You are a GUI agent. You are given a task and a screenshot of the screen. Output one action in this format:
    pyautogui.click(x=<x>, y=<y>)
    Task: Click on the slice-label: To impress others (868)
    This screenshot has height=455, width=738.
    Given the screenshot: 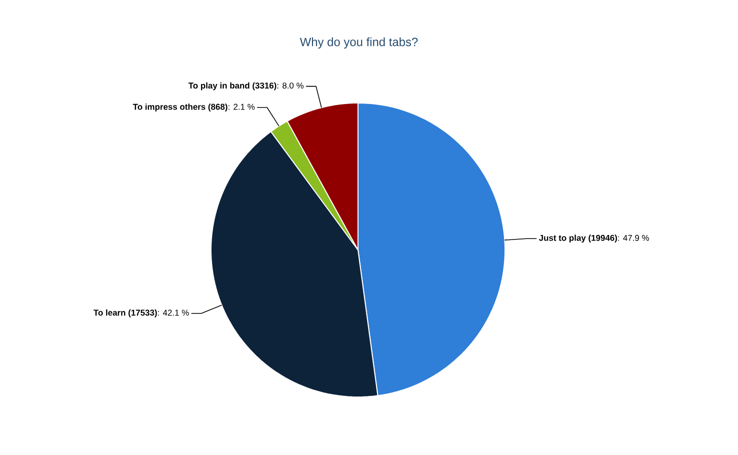 What is the action you would take?
    pyautogui.click(x=180, y=108)
    